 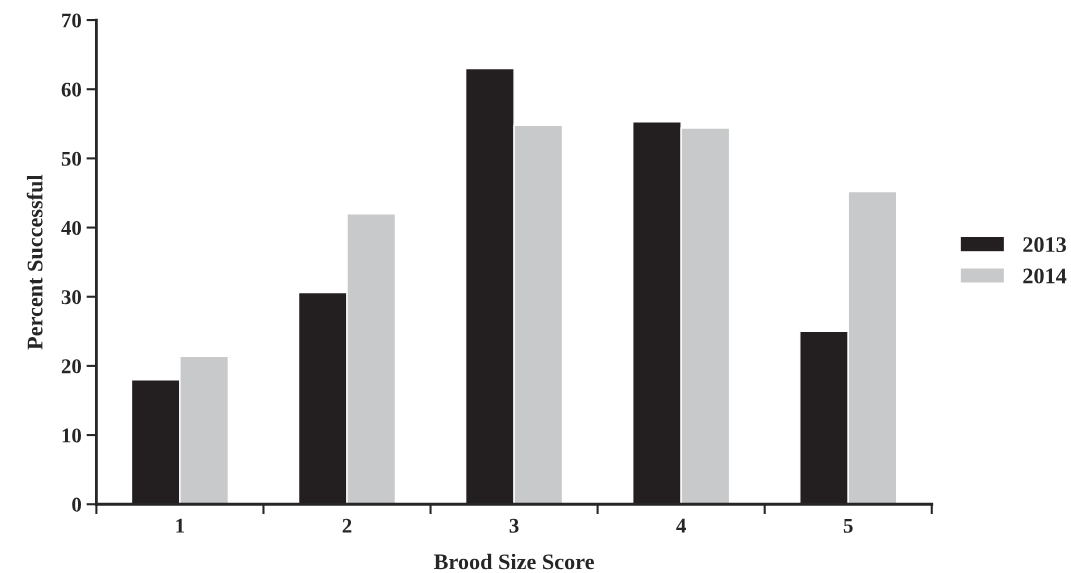 I want to click on x-tick-label: 5, so click(x=848, y=525).